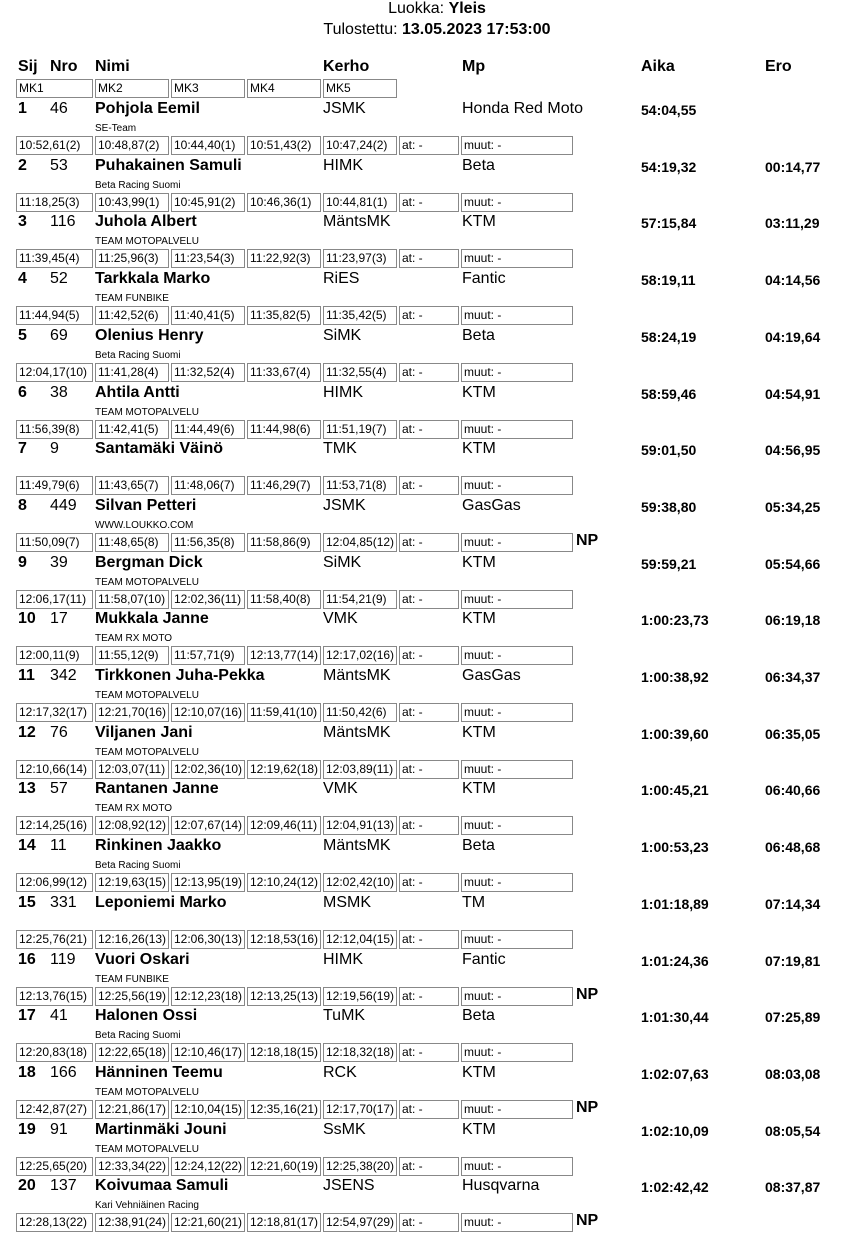  Describe the element at coordinates (360, 599) in the screenshot. I see `lap-time-5: 11:54,21(9)` at that location.